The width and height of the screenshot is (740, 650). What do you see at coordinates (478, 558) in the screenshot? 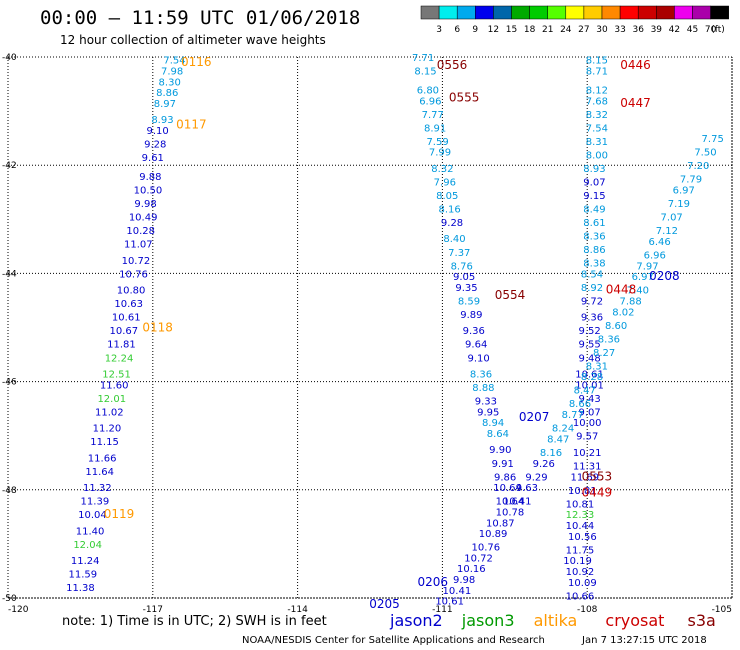
I see `swh-value: 10.72` at bounding box center [478, 558].